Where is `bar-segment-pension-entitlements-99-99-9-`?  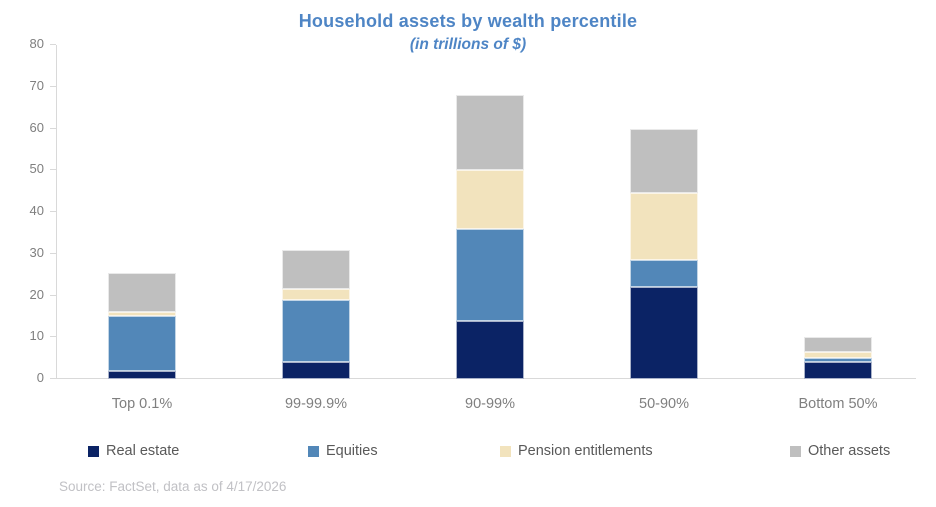
bar-segment-pension-entitlements-99-99-9- is located at coordinates (316, 294).